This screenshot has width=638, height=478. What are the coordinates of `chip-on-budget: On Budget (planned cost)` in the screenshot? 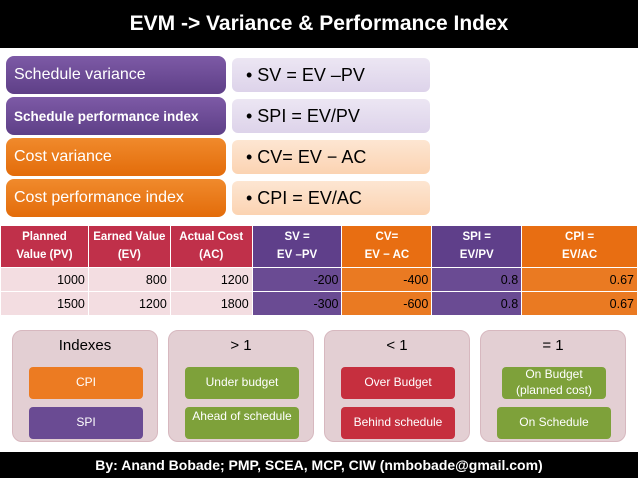 It's located at (554, 383).